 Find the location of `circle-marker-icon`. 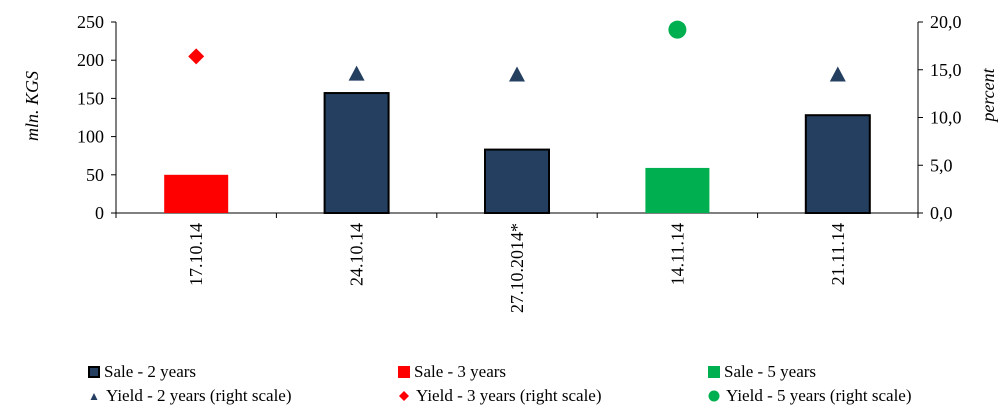

circle-marker-icon is located at coordinates (714, 396).